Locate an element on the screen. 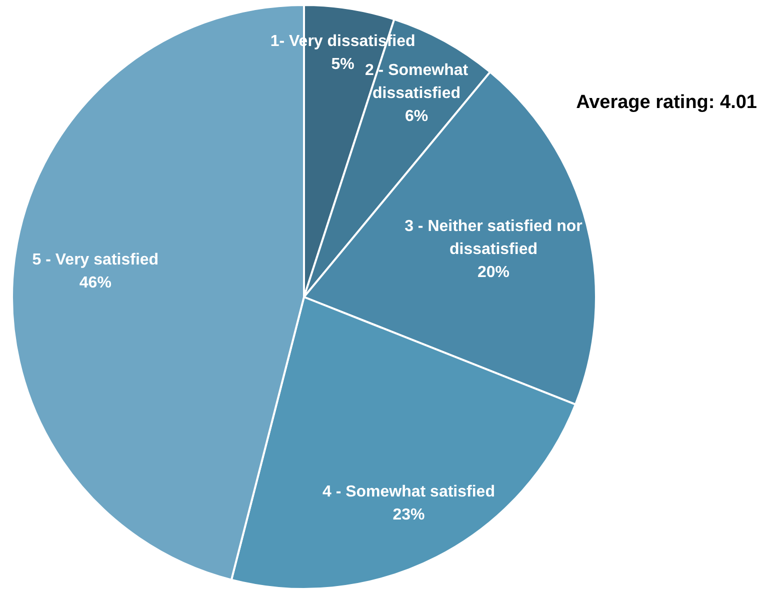  data-label: 46% is located at coordinates (95, 283).